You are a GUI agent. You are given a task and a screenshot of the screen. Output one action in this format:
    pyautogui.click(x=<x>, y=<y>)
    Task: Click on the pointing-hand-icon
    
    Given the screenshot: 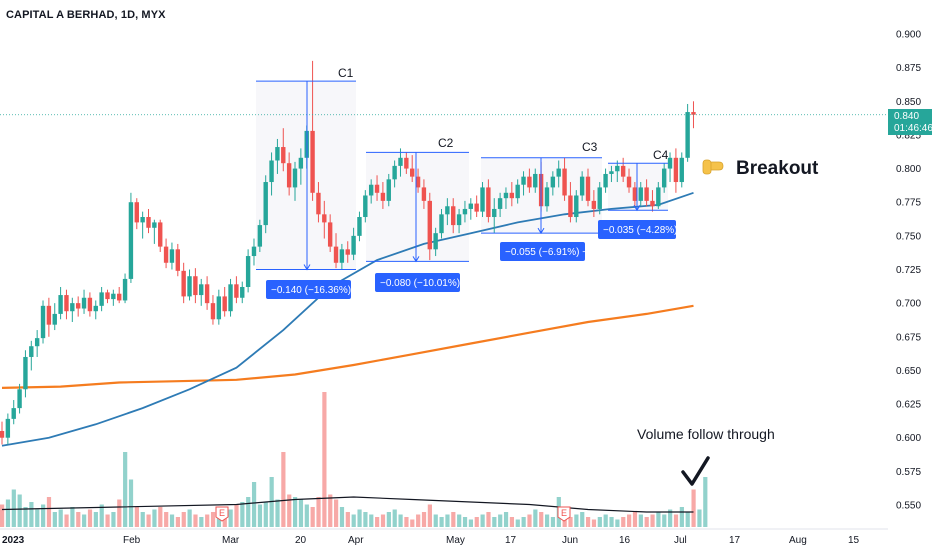 What is the action you would take?
    pyautogui.click(x=713, y=167)
    